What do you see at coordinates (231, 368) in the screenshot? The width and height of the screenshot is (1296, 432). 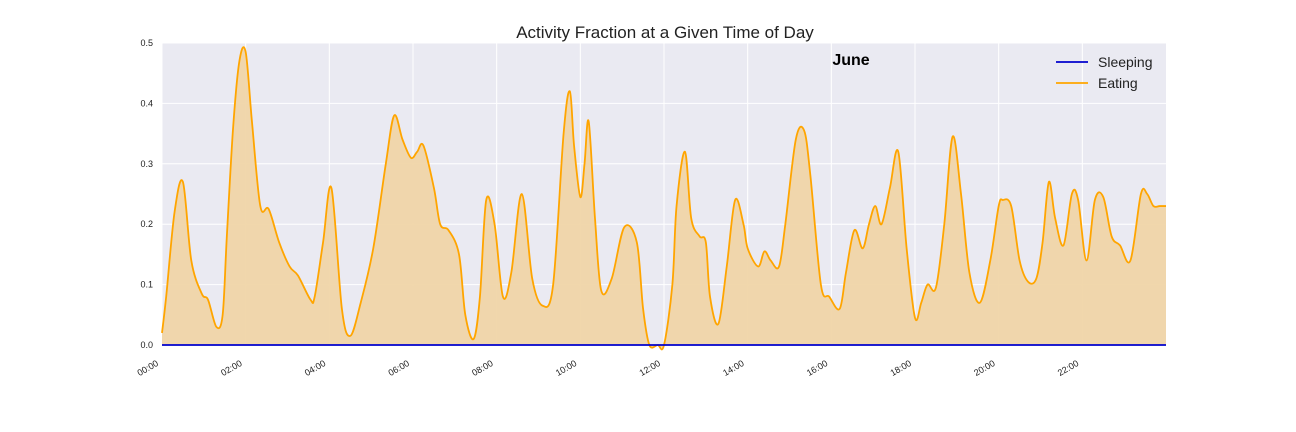 I see `x-tick-label: 02:00` at bounding box center [231, 368].